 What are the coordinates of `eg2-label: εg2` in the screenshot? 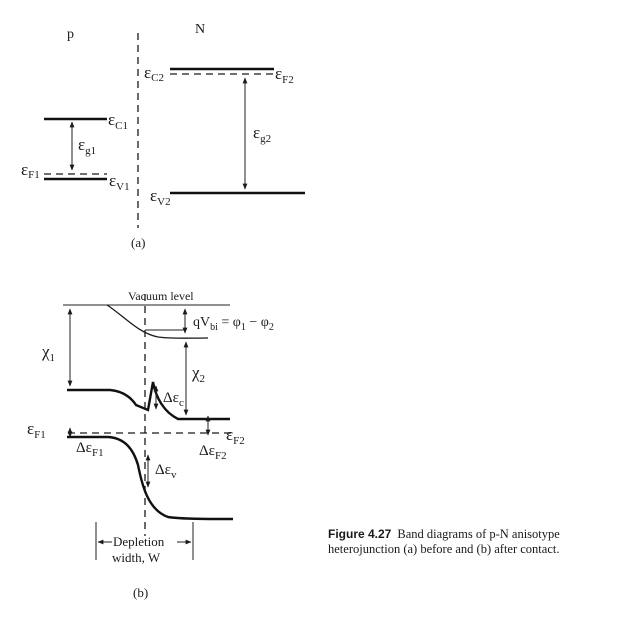 It's located at (262, 134).